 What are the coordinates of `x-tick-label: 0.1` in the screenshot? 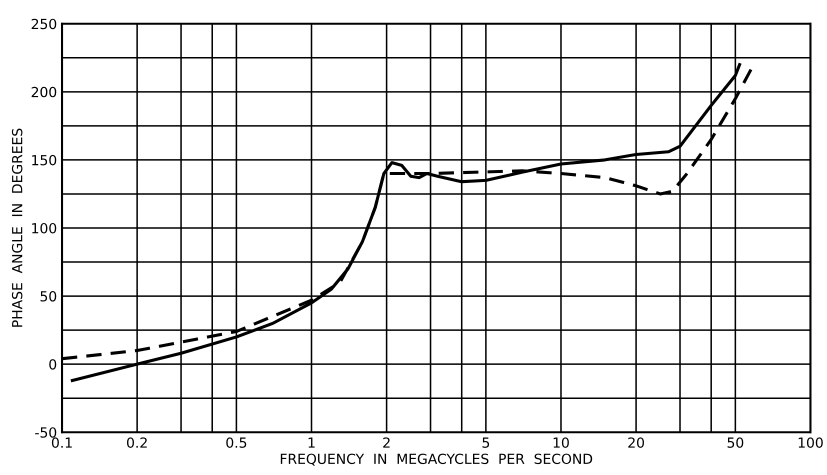 It's located at (62, 442).